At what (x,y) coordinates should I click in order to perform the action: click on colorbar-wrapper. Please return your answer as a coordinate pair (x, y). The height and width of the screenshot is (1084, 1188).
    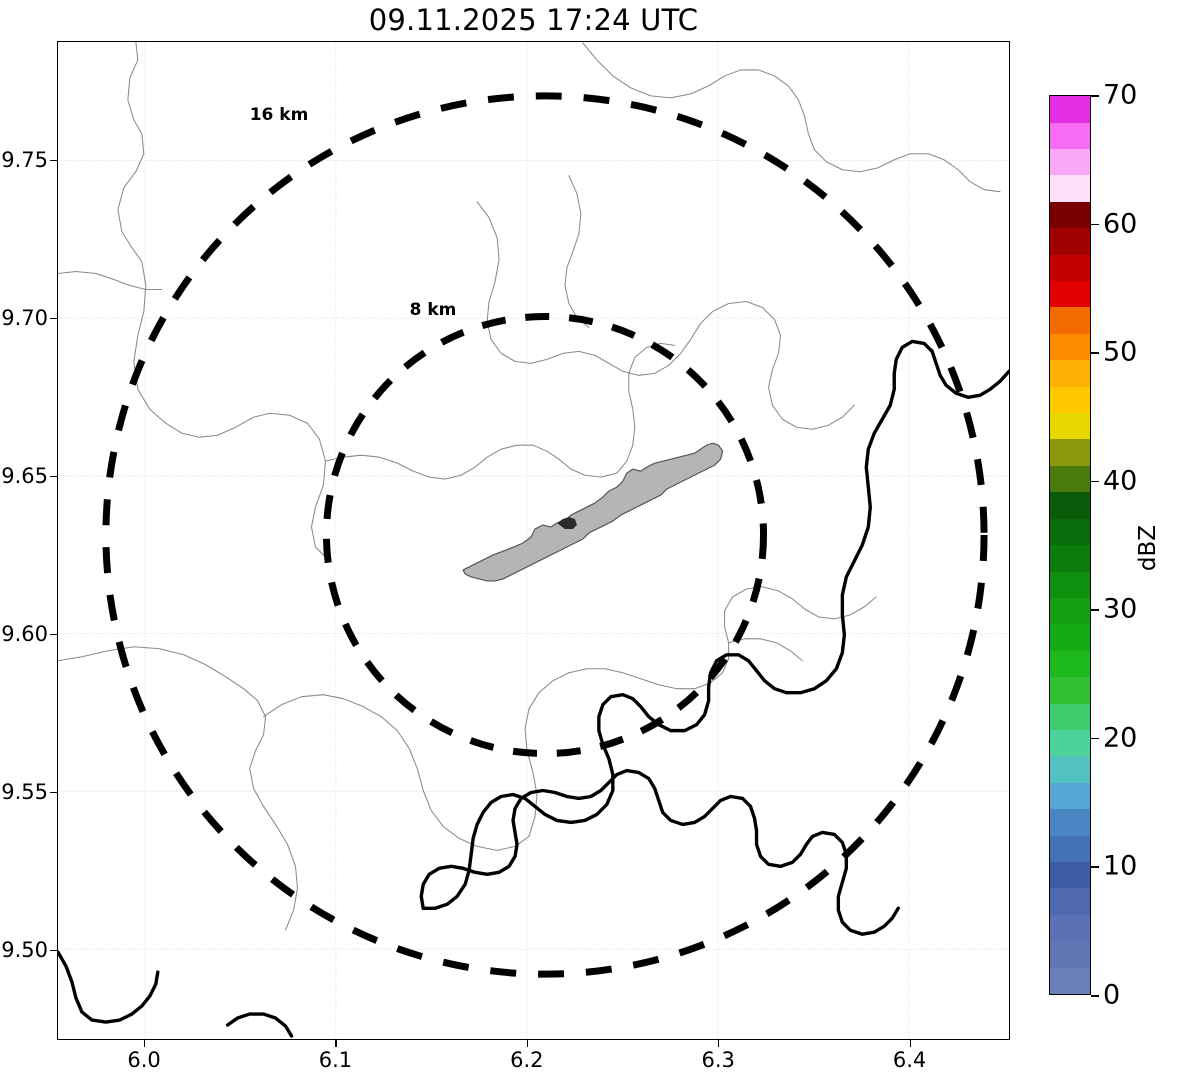
    Looking at the image, I should click on (1070, 545).